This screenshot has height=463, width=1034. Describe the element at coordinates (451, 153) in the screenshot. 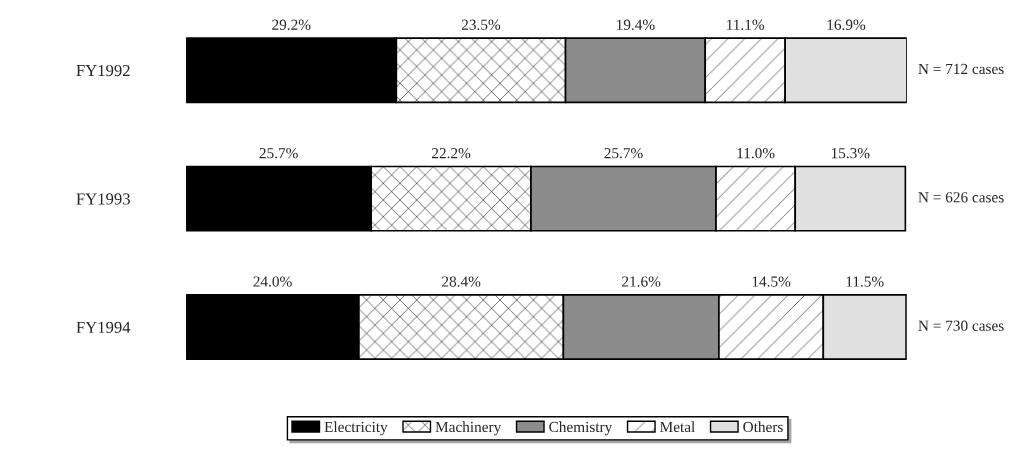

I see `data-label: 22.2%` at that location.